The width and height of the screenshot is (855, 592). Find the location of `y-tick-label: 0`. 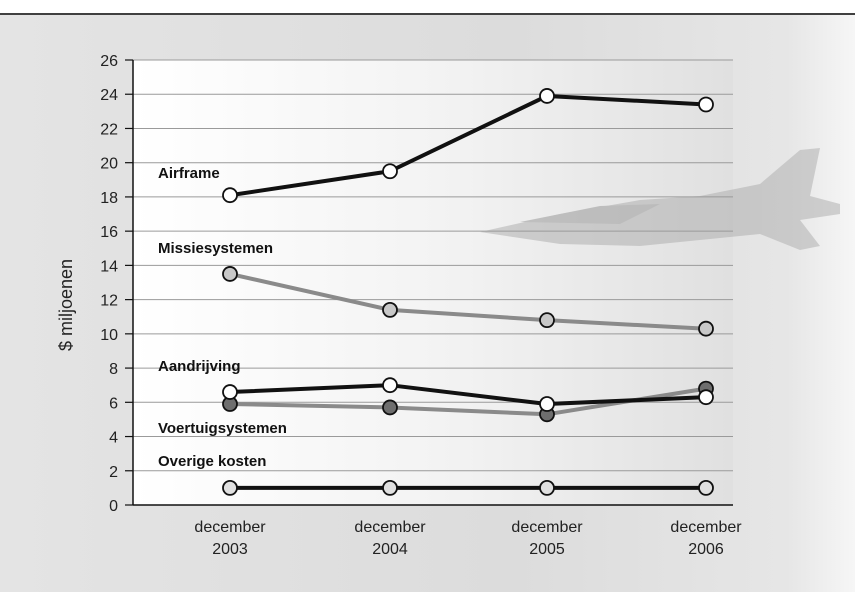

y-tick-label: 0 is located at coordinates (113, 506).